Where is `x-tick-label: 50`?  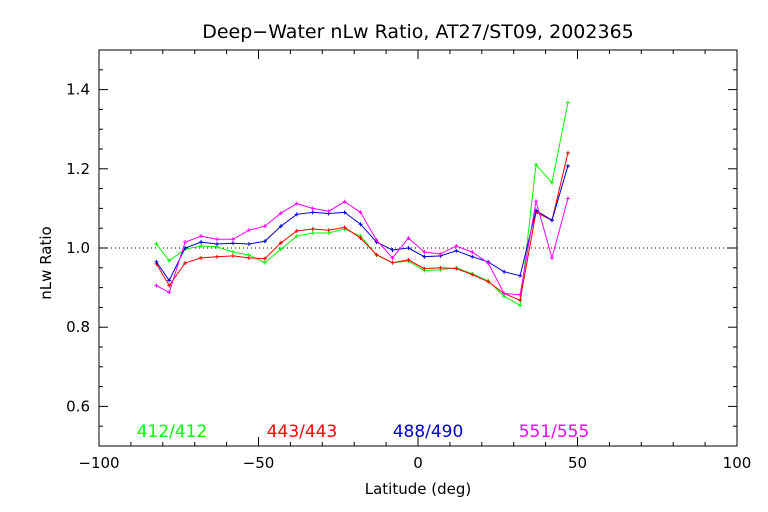 x-tick-label: 50 is located at coordinates (577, 463).